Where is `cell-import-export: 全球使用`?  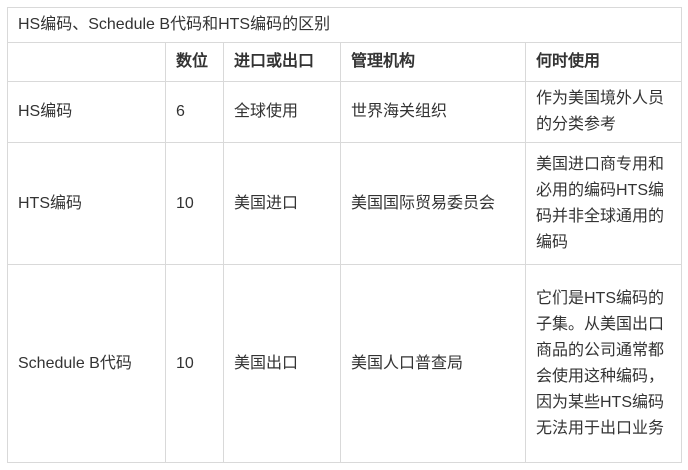
cell-import-export: 全球使用 is located at coordinates (282, 112).